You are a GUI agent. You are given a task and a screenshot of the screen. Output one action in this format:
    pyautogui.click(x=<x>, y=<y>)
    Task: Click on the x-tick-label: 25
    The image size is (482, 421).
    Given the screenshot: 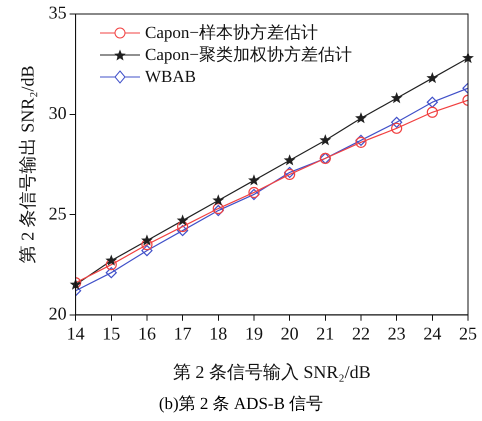 What is the action you would take?
    pyautogui.click(x=468, y=333)
    